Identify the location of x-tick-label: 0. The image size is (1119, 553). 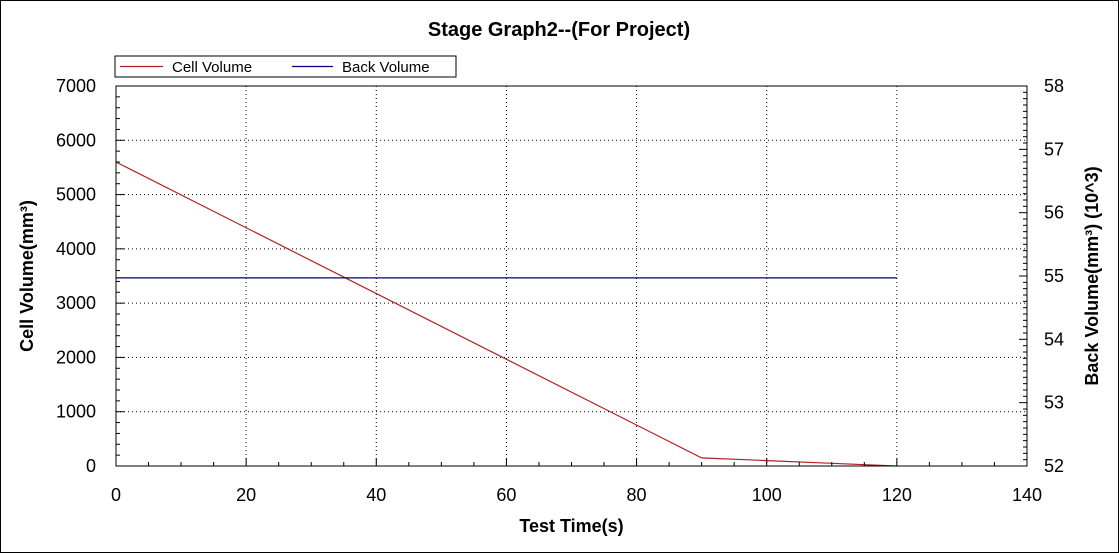
(116, 495).